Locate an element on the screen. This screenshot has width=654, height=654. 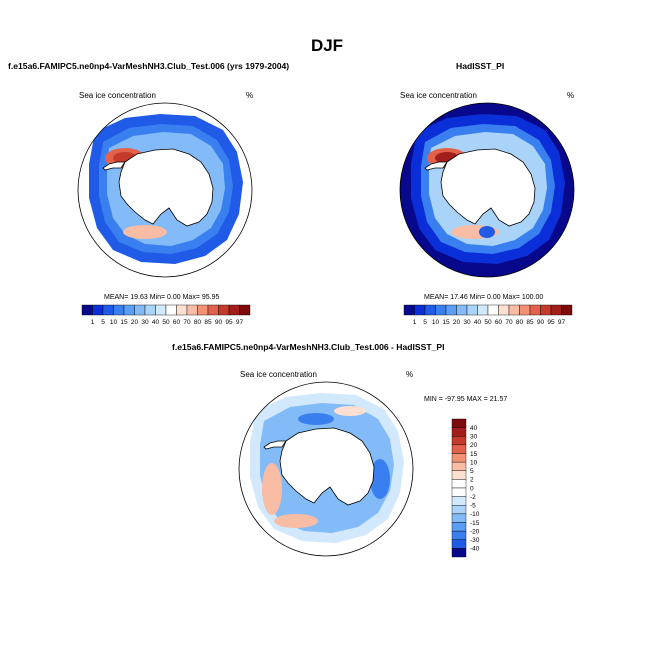
panel3-subtitle: Sea ice concentration is located at coordinates (278, 374).